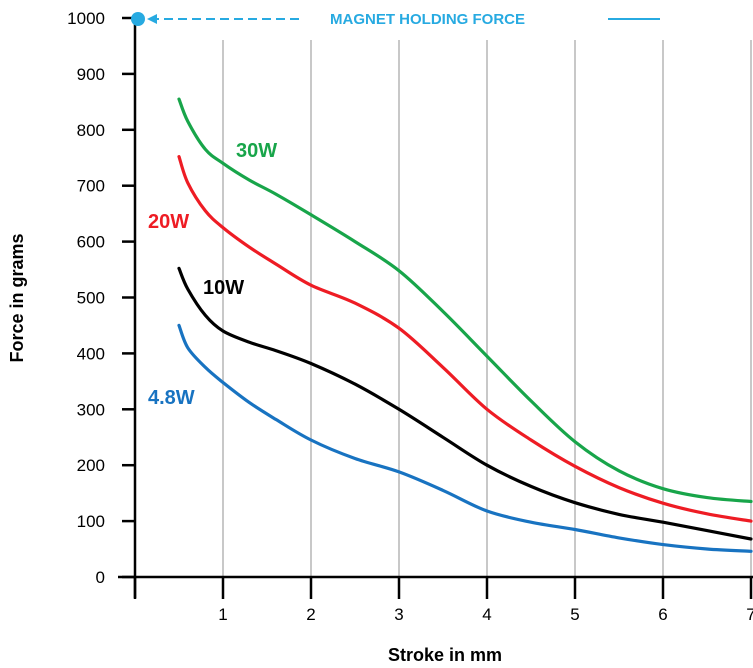 This screenshot has height=668, width=753. What do you see at coordinates (212, 274) in the screenshot?
I see `series-labels: 30W 20W 10W 4.8W` at bounding box center [212, 274].